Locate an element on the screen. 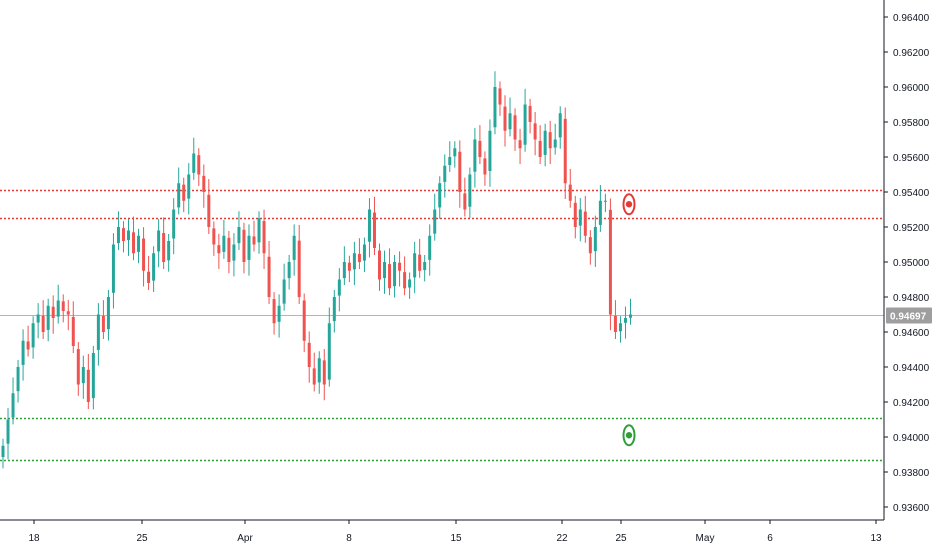 The width and height of the screenshot is (932, 550). sell-target-marker is located at coordinates (629, 204).